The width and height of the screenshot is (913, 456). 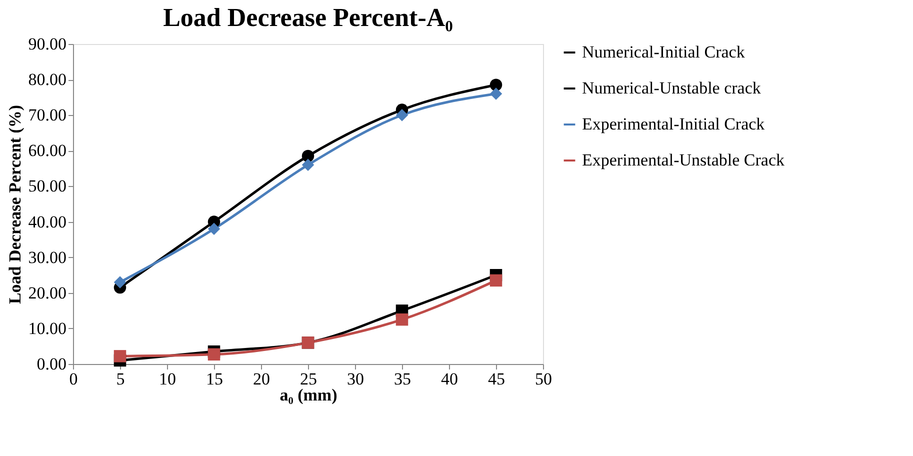 What do you see at coordinates (51, 364) in the screenshot?
I see `y-tick-label: 0.00` at bounding box center [51, 364].